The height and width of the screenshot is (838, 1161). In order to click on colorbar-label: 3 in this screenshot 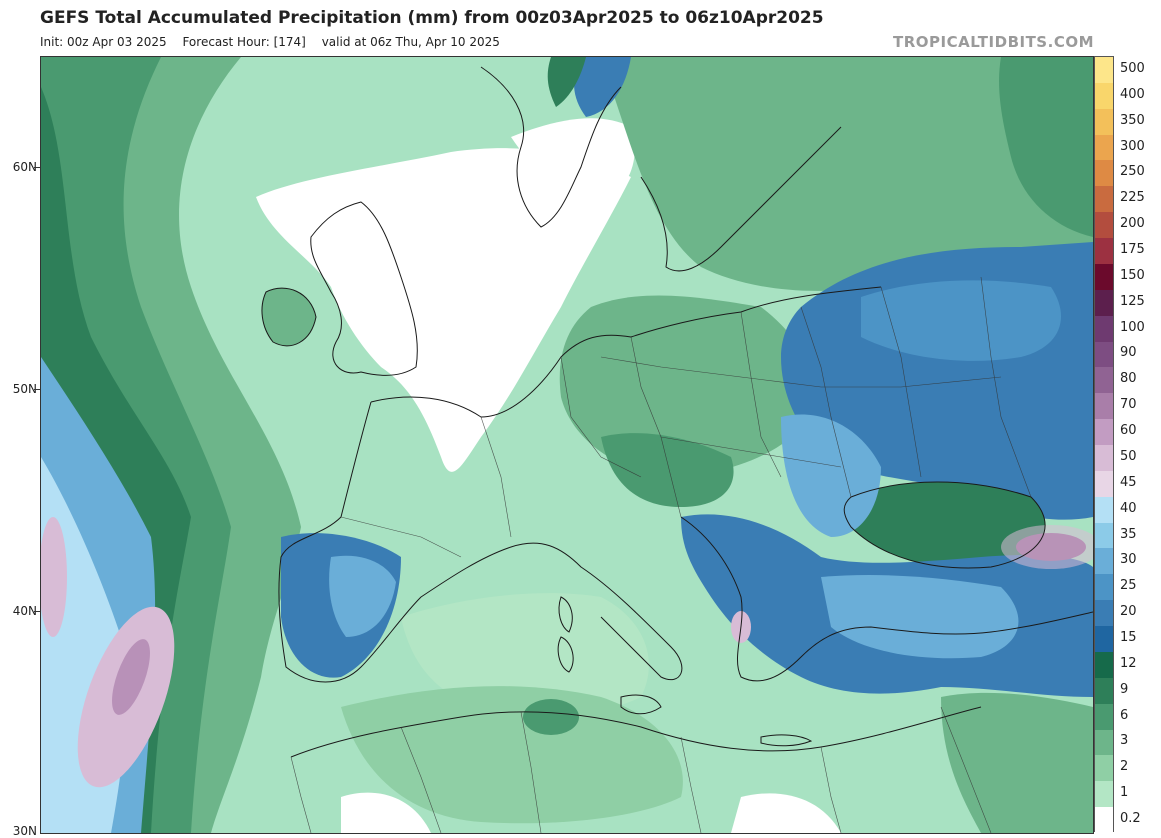, I will do `click(1124, 741)`.